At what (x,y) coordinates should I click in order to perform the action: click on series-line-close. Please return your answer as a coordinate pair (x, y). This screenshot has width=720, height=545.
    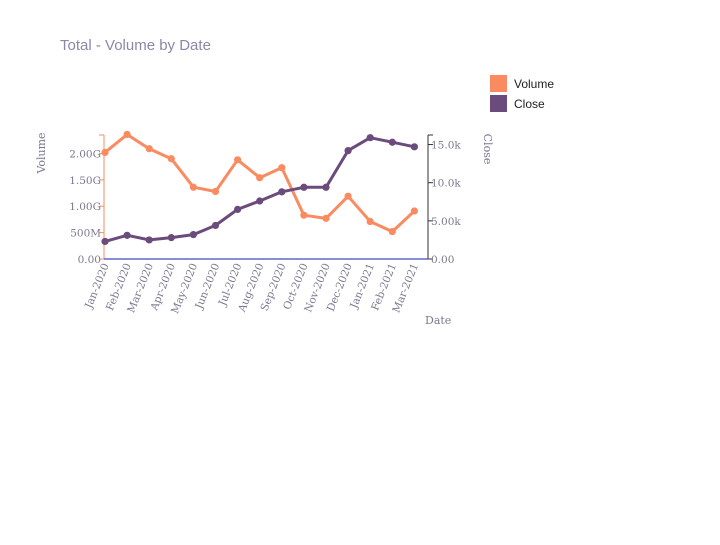
    Looking at the image, I should click on (259, 189).